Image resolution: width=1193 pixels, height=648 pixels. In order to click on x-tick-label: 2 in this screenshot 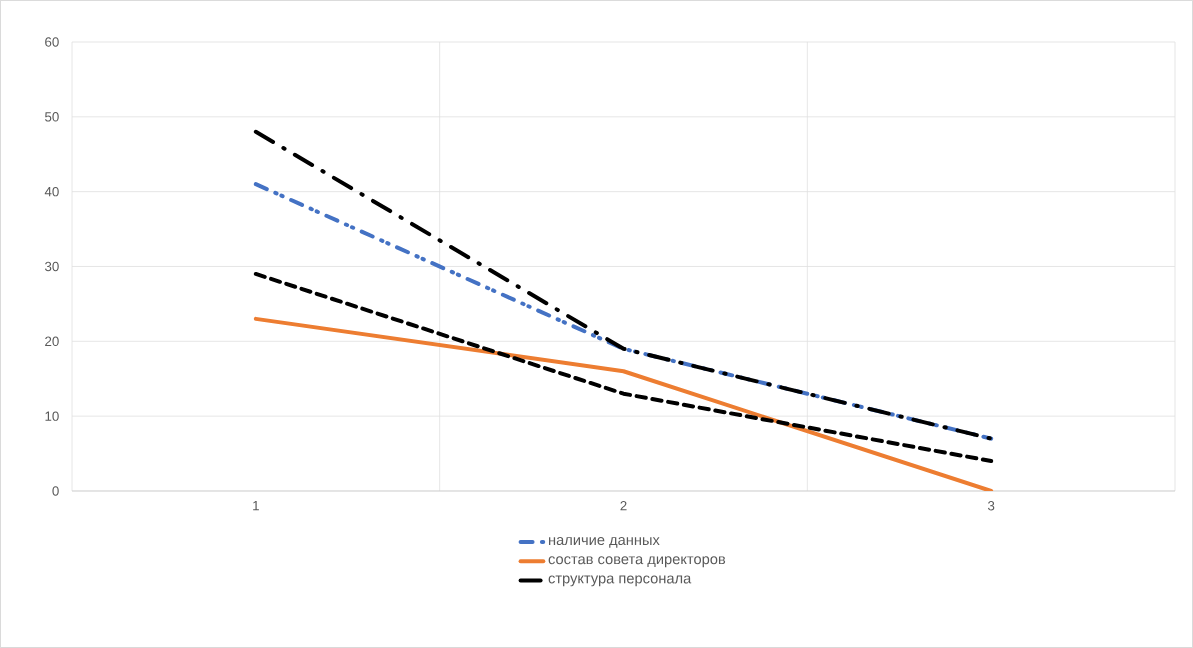, I will do `click(623, 506)`.